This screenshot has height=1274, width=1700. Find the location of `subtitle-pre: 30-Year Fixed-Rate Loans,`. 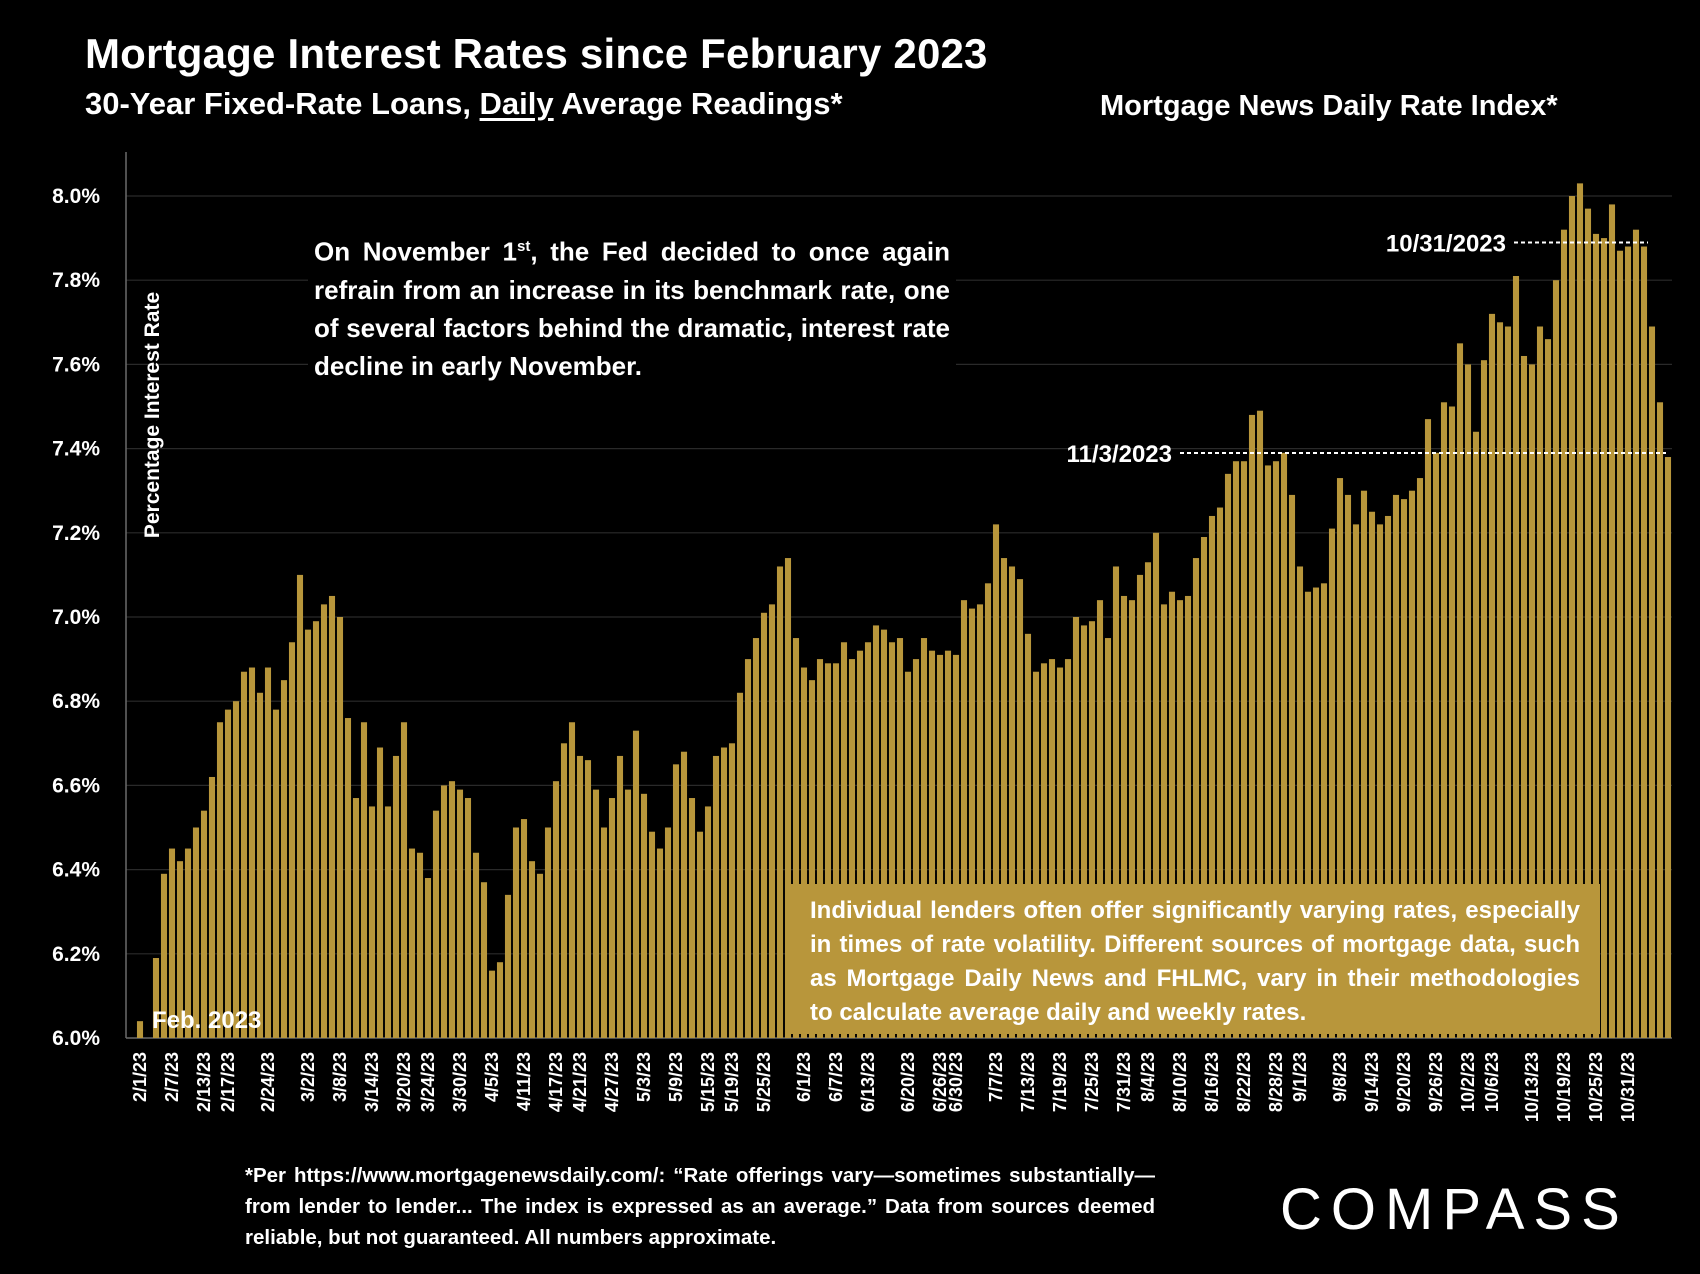

subtitle-pre: 30-Year Fixed-Rate Loans, is located at coordinates (282, 103).